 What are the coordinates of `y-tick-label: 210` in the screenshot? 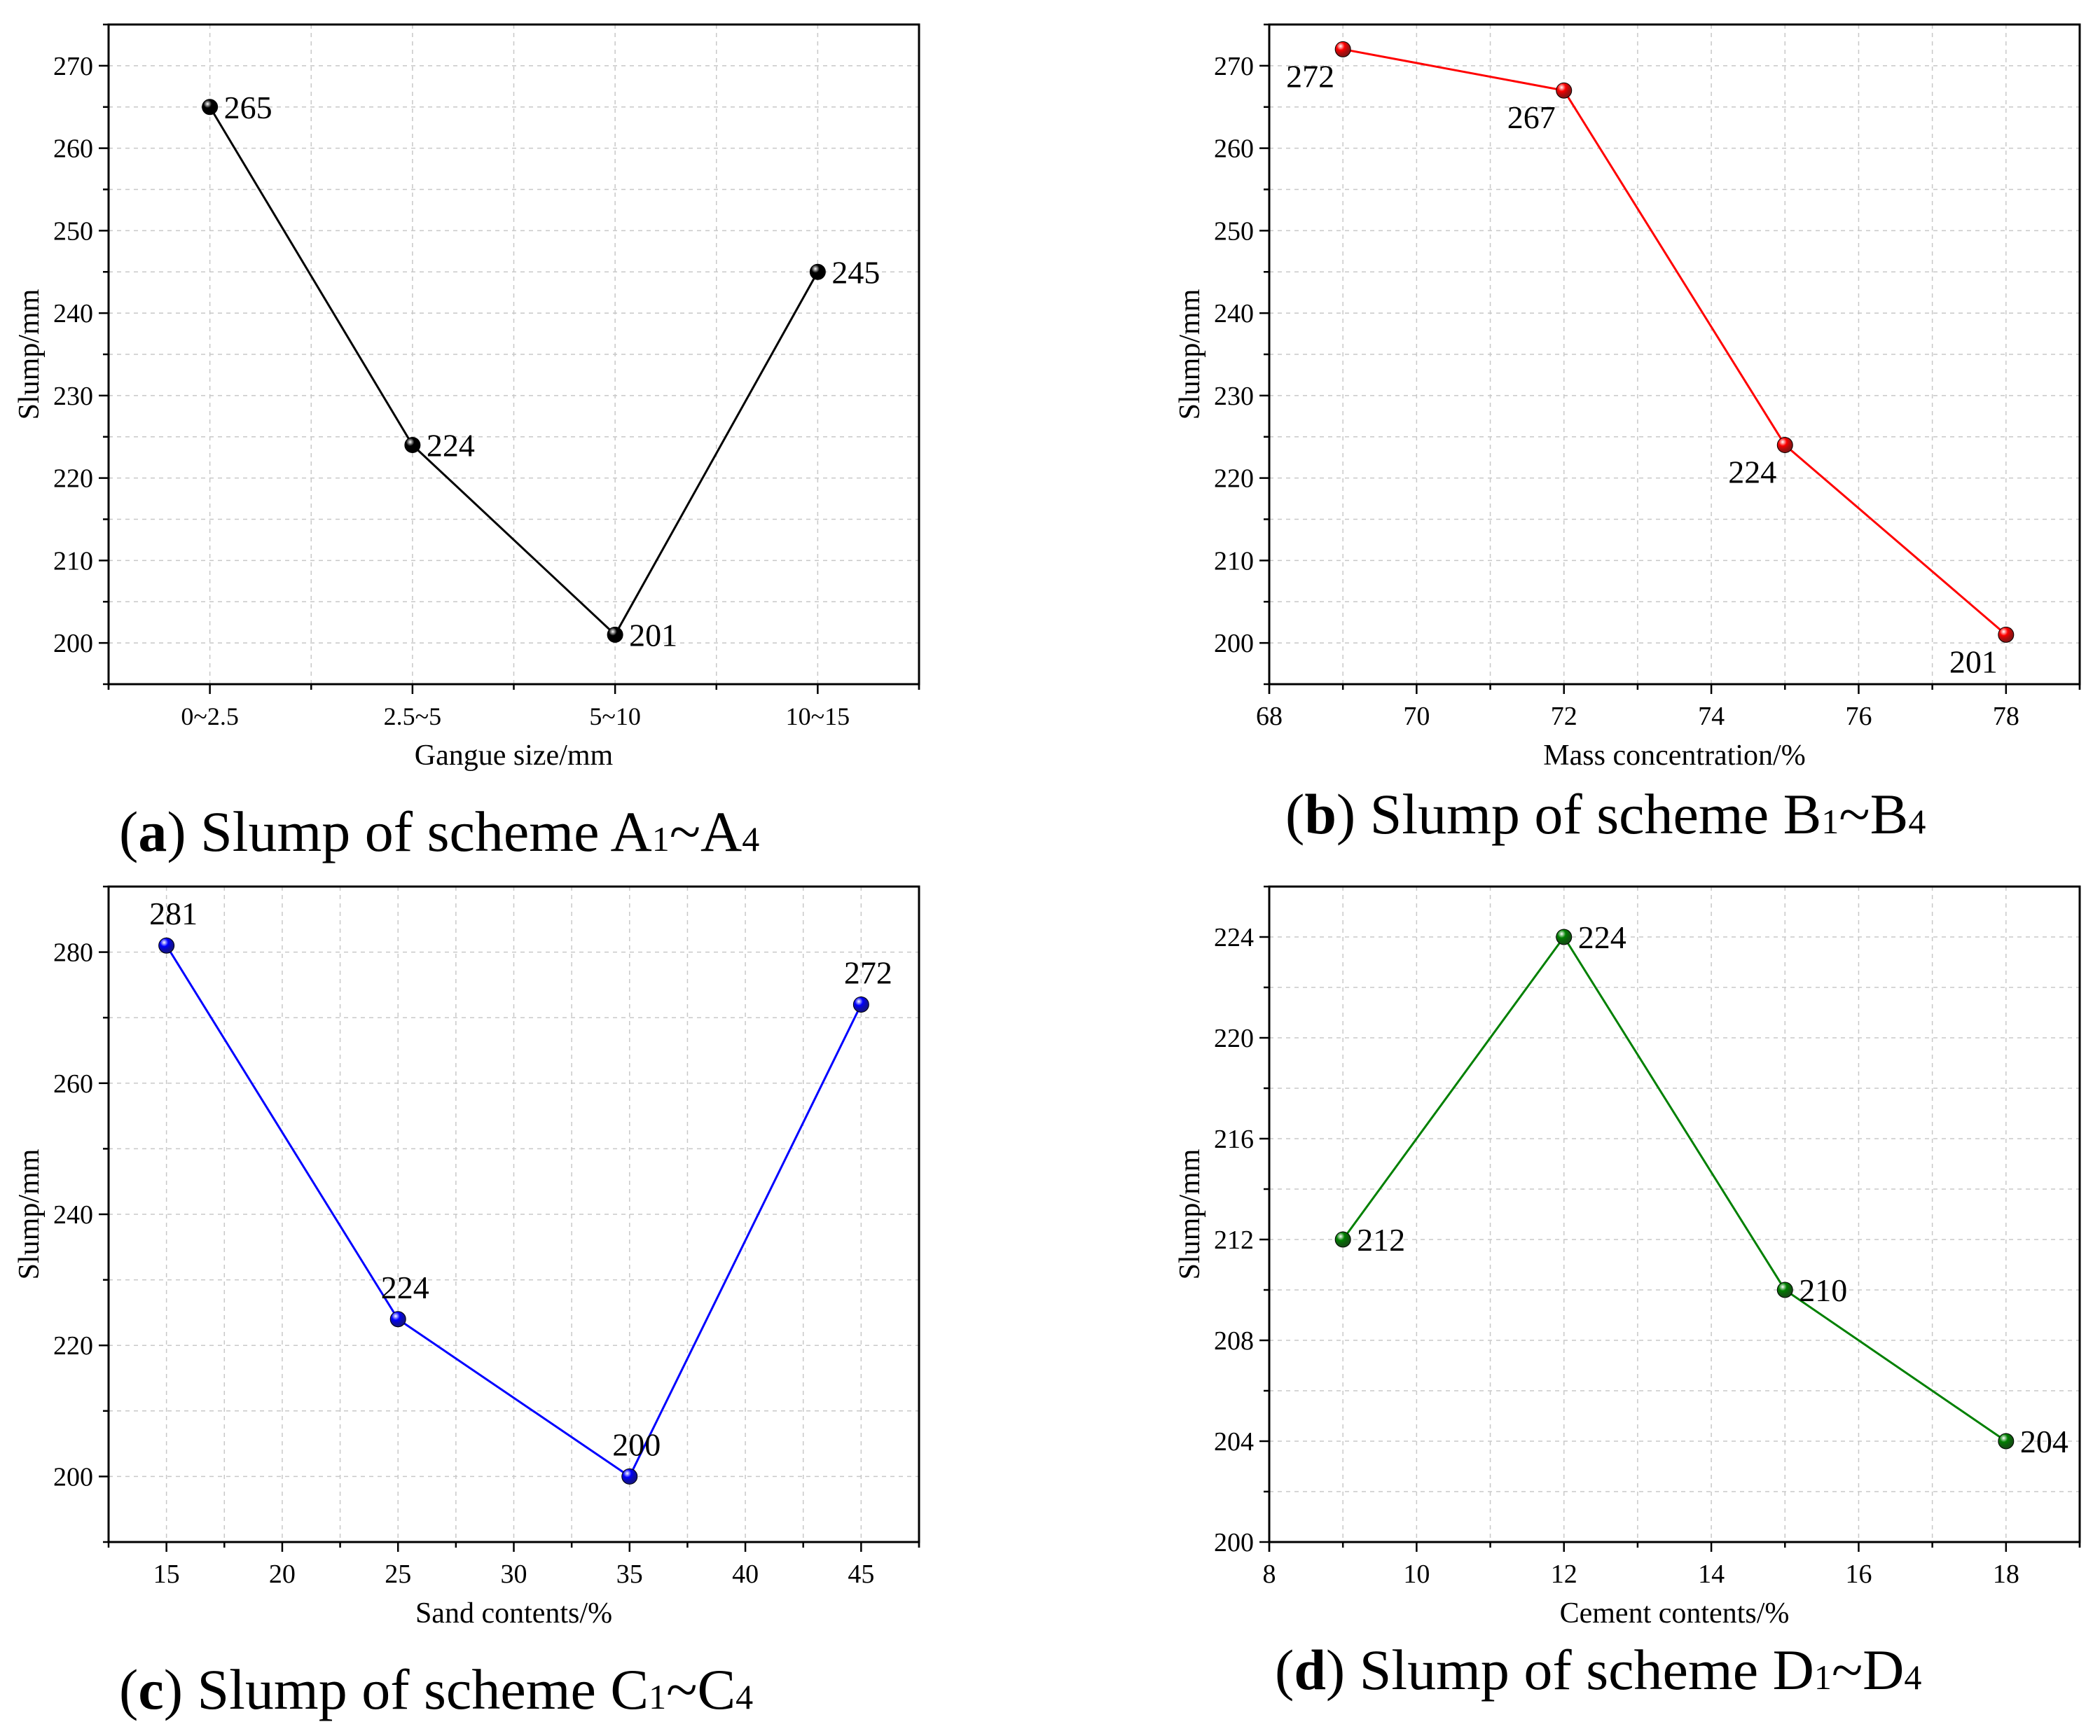 It's located at (1234, 561).